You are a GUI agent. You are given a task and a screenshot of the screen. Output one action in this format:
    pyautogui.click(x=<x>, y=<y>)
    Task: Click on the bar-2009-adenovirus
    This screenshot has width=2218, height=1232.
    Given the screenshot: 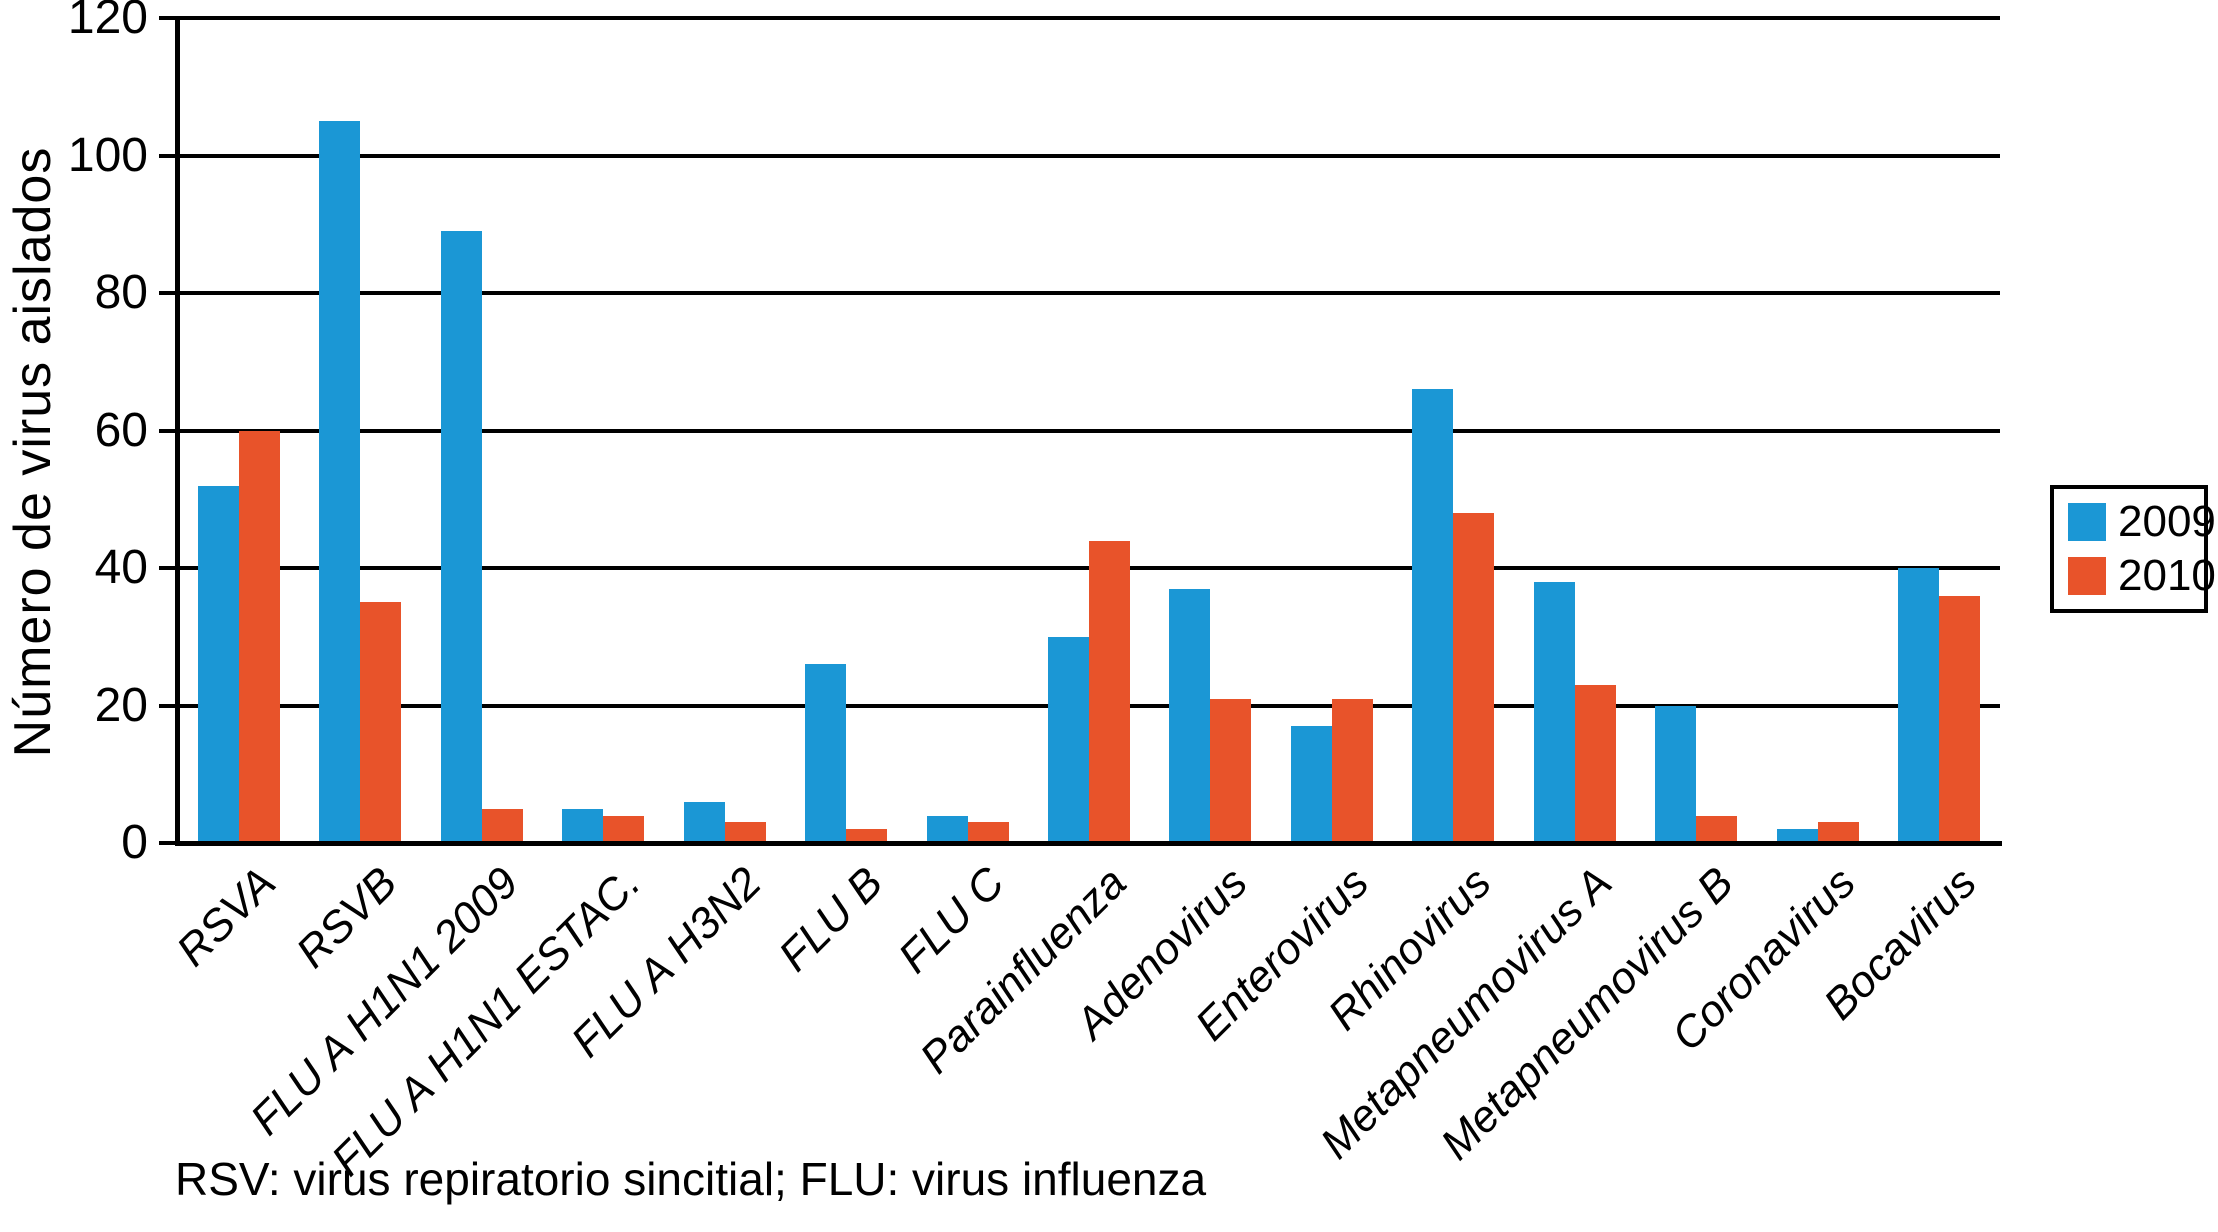 What is the action you would take?
    pyautogui.click(x=1190, y=715)
    